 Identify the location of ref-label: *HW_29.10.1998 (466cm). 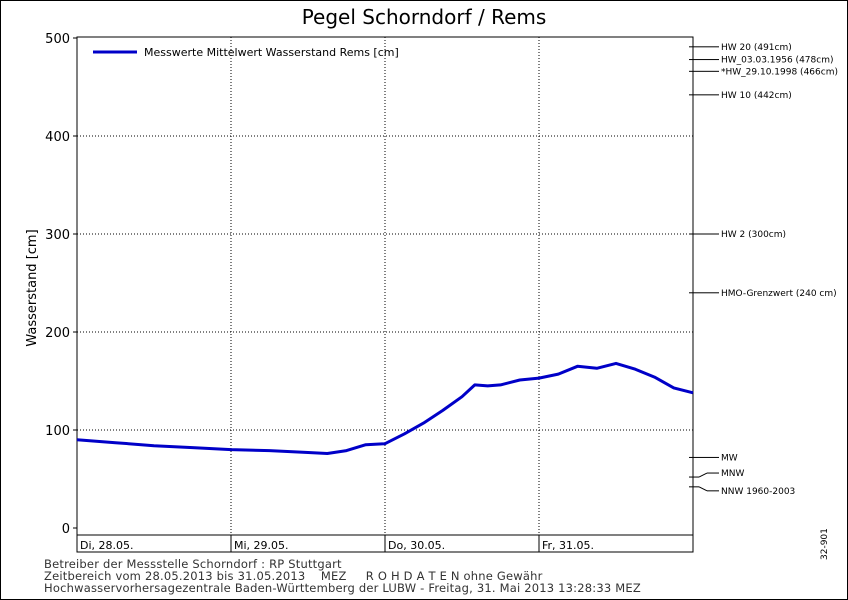
(779, 72).